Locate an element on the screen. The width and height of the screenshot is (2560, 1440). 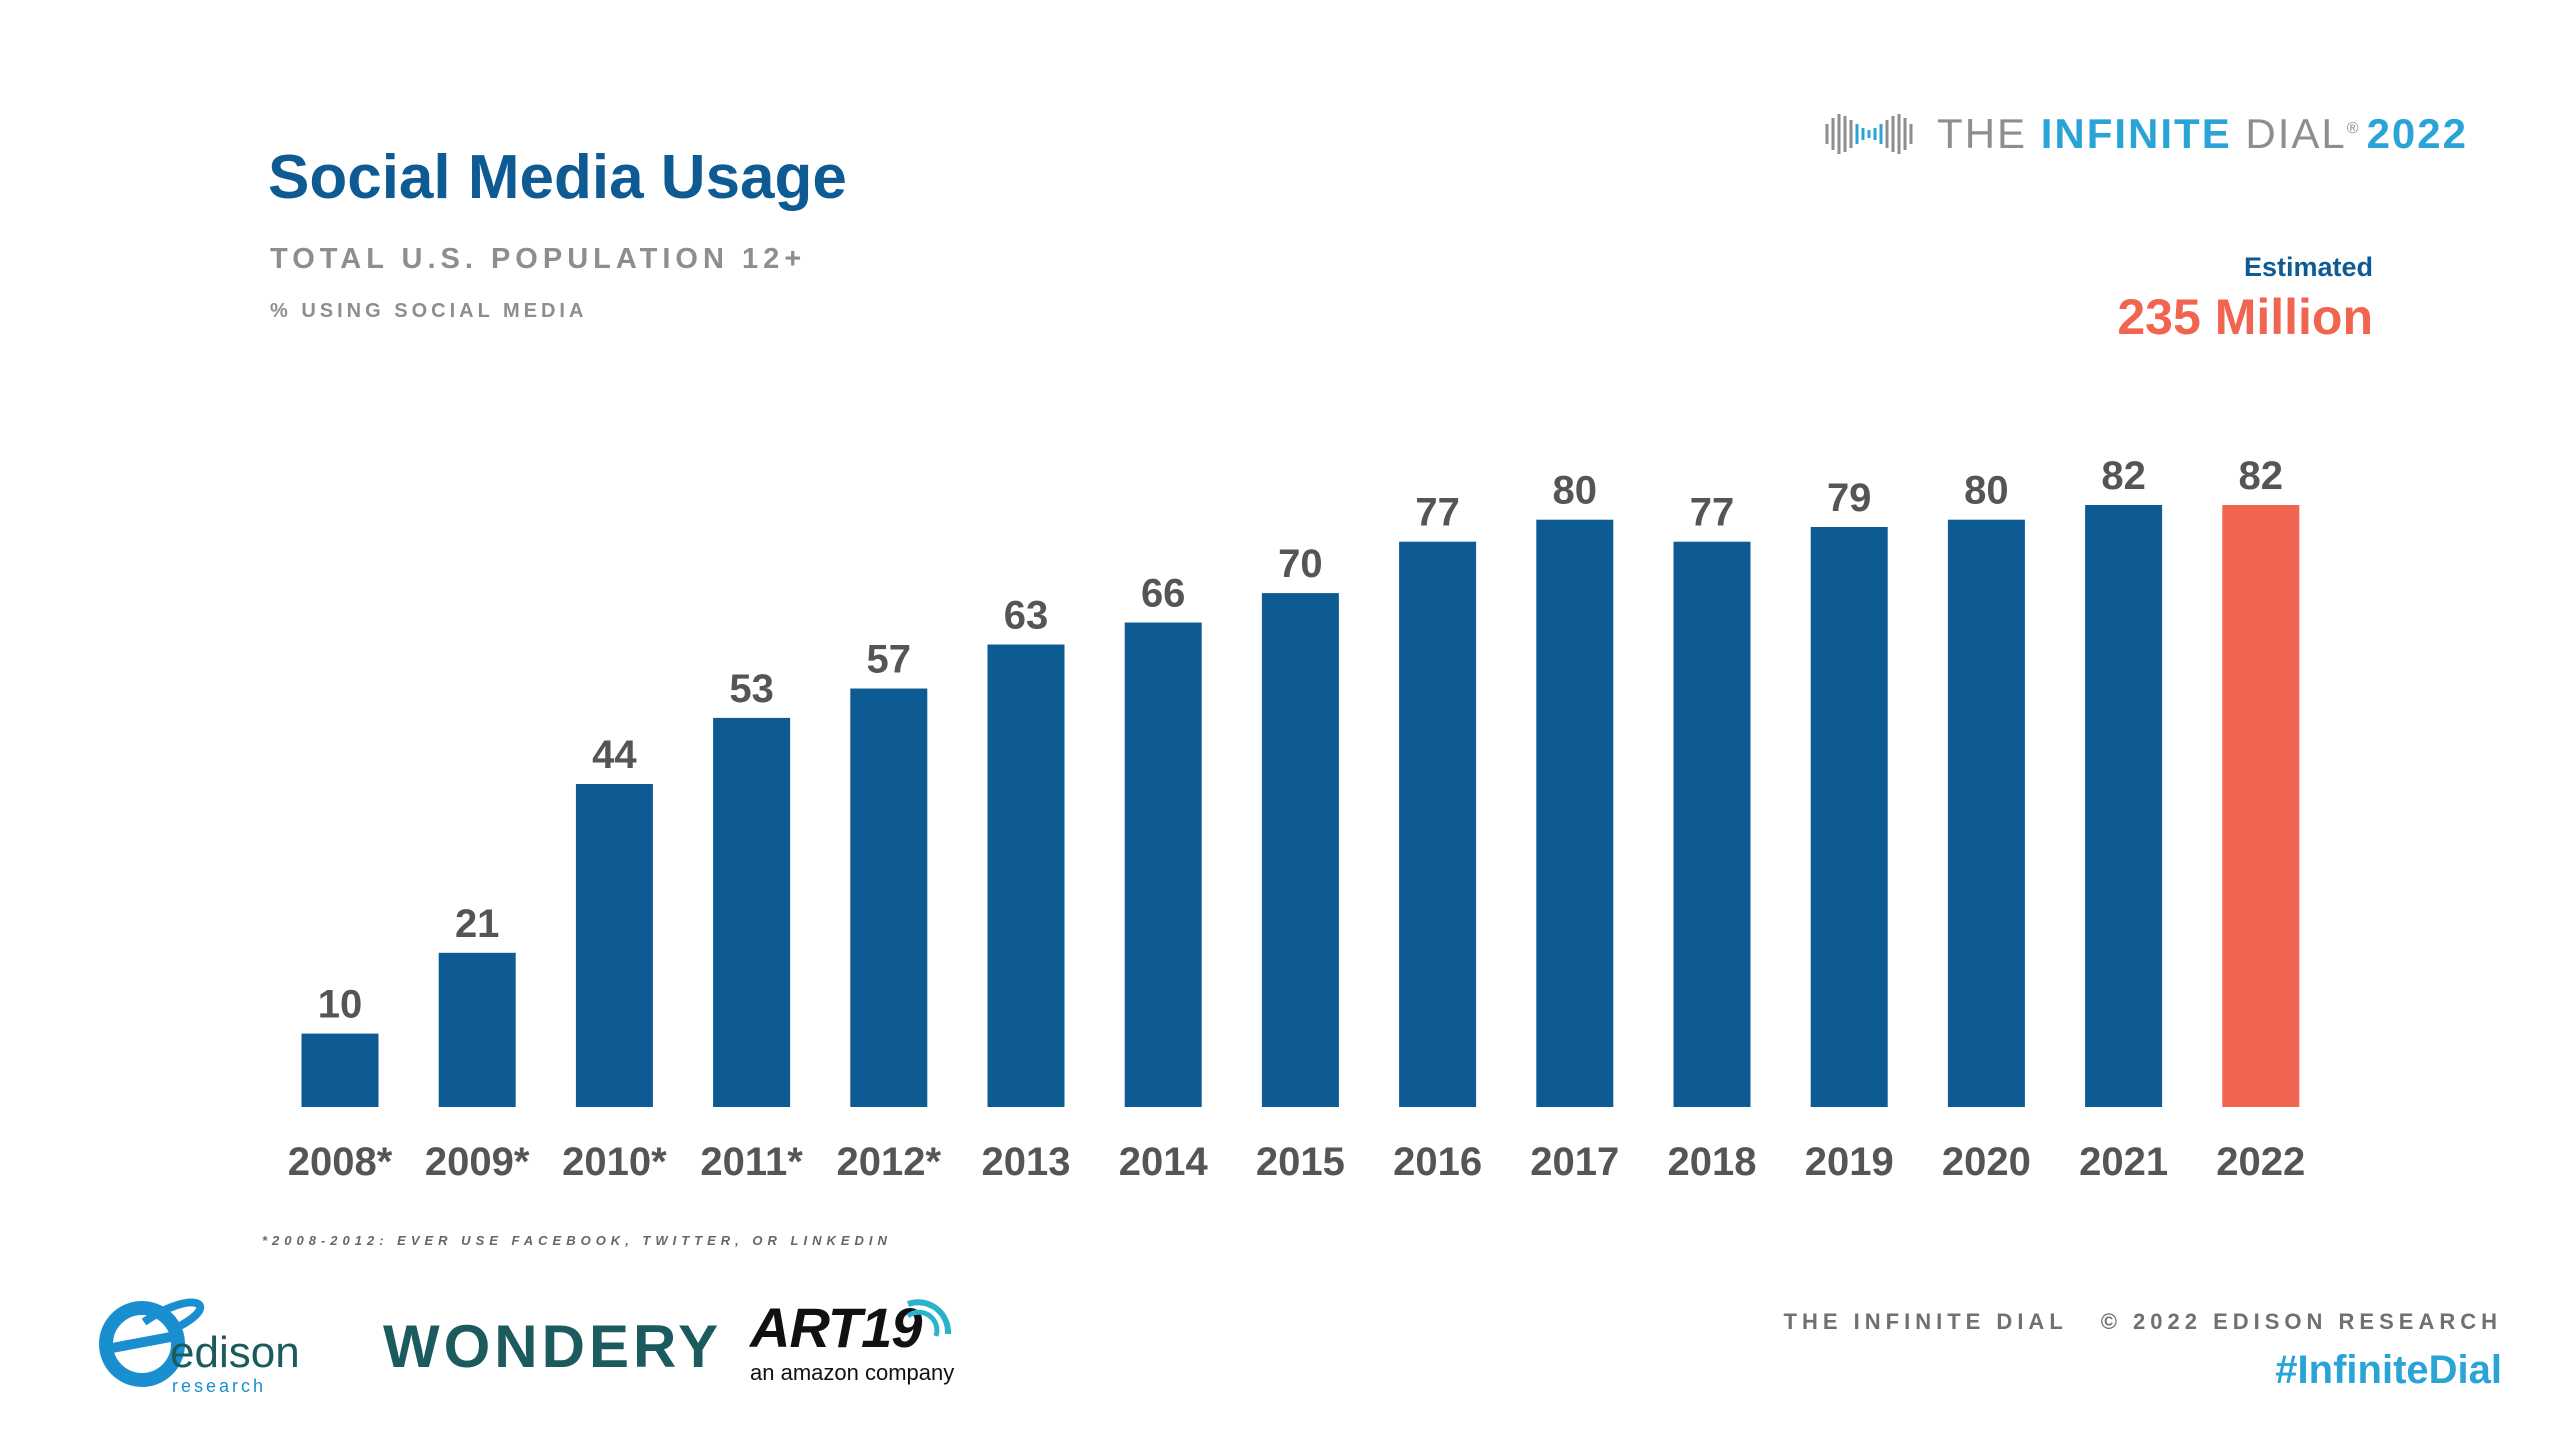
infinite-dial-logo: THE INFINITE DIAL® 2022 is located at coordinates (2144, 134).